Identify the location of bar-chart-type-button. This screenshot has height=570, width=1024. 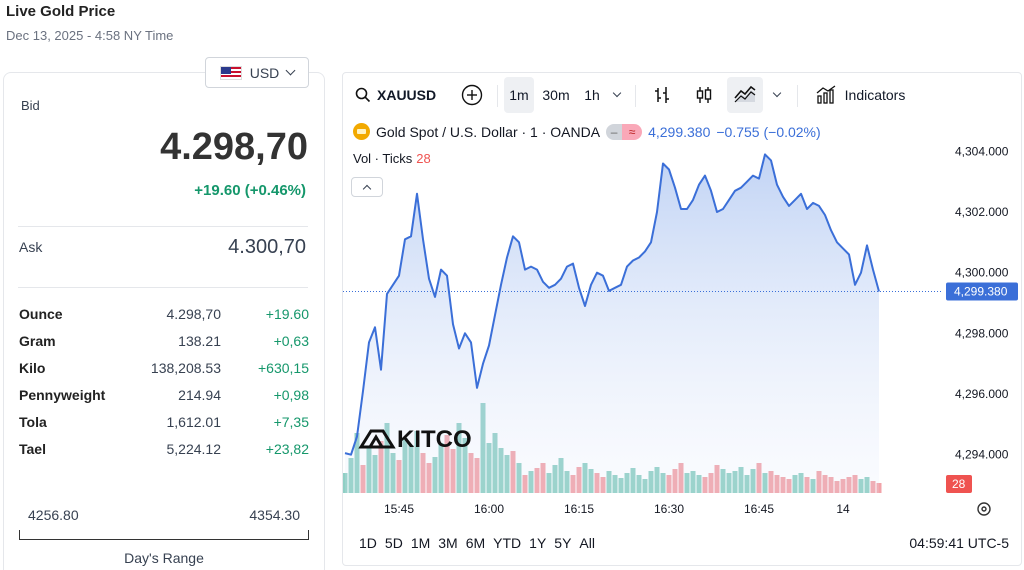
(662, 95).